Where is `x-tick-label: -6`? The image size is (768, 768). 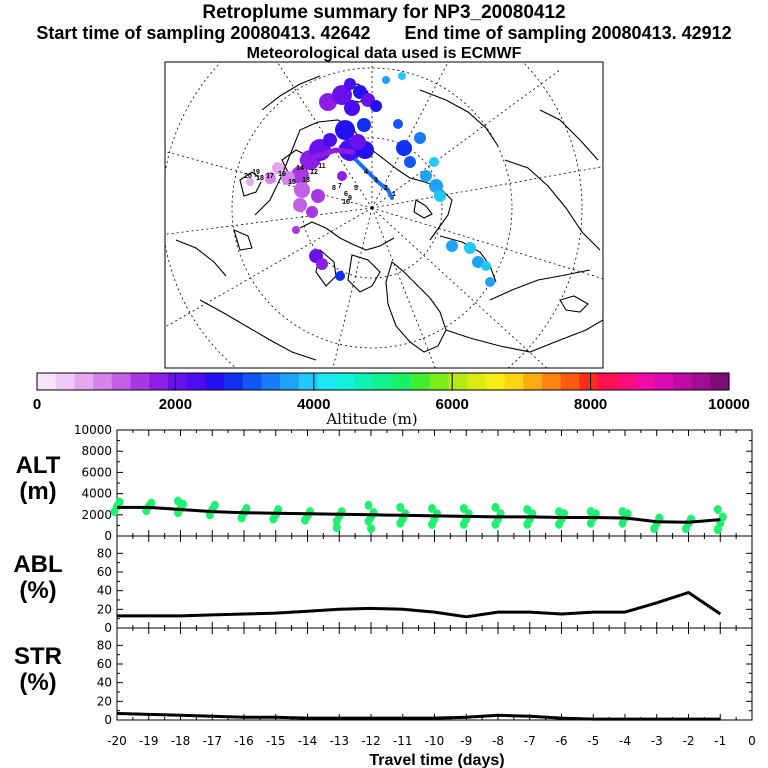
x-tick-label: -6 is located at coordinates (562, 741).